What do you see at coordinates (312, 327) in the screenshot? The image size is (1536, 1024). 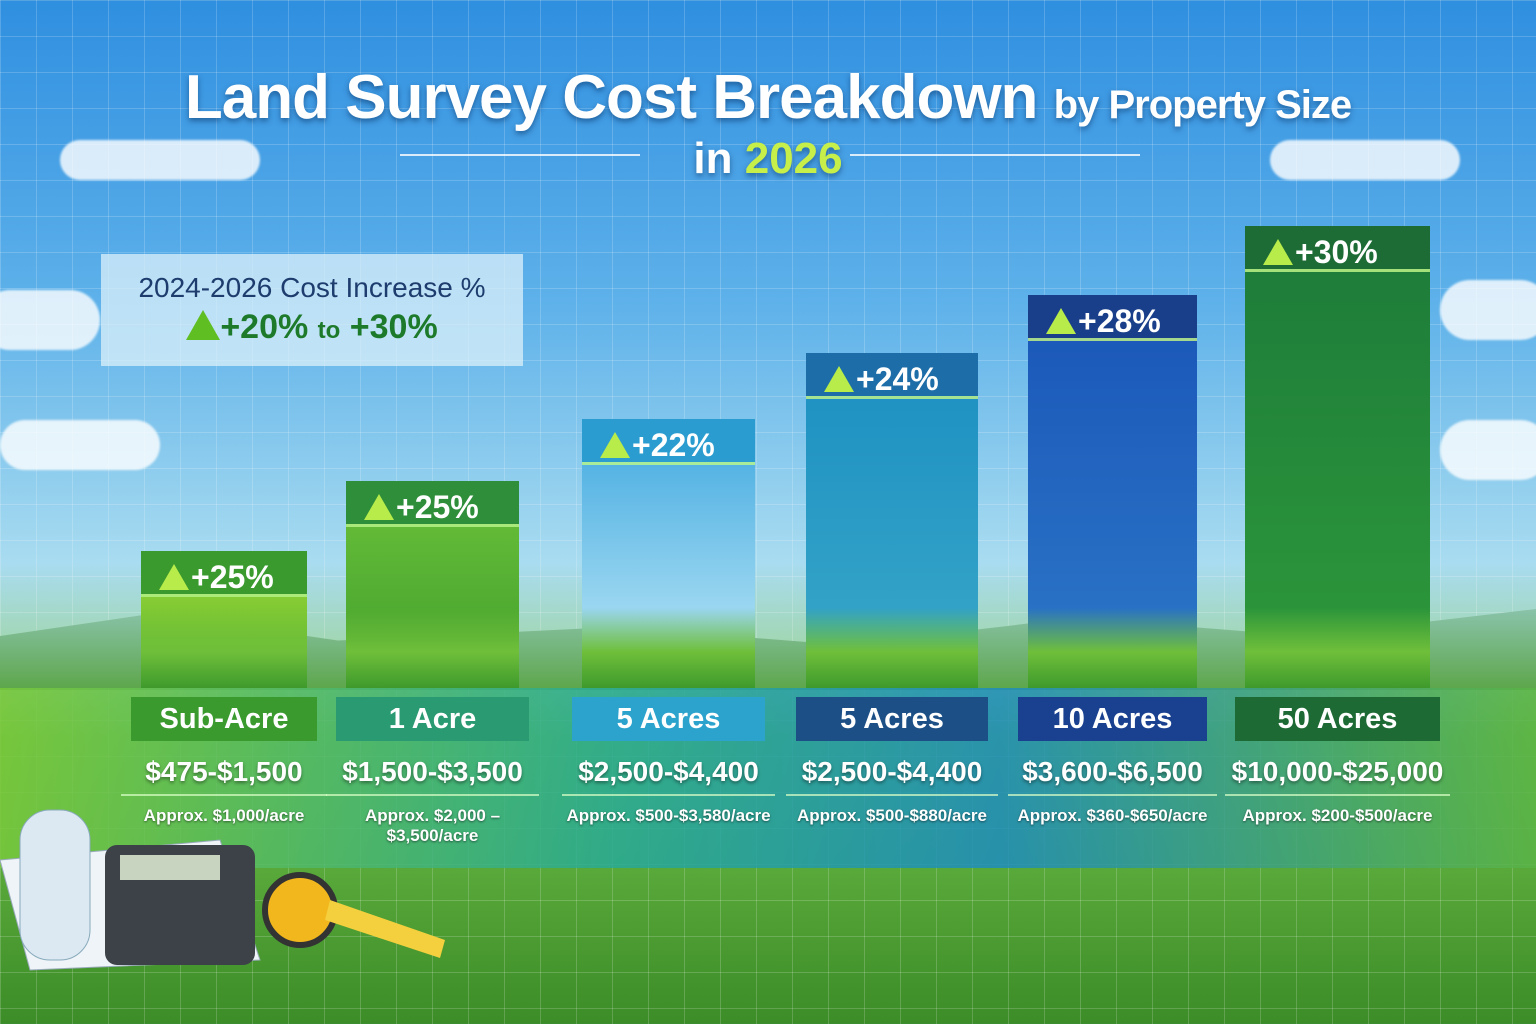 I see `legend-range: +20% to +30%` at bounding box center [312, 327].